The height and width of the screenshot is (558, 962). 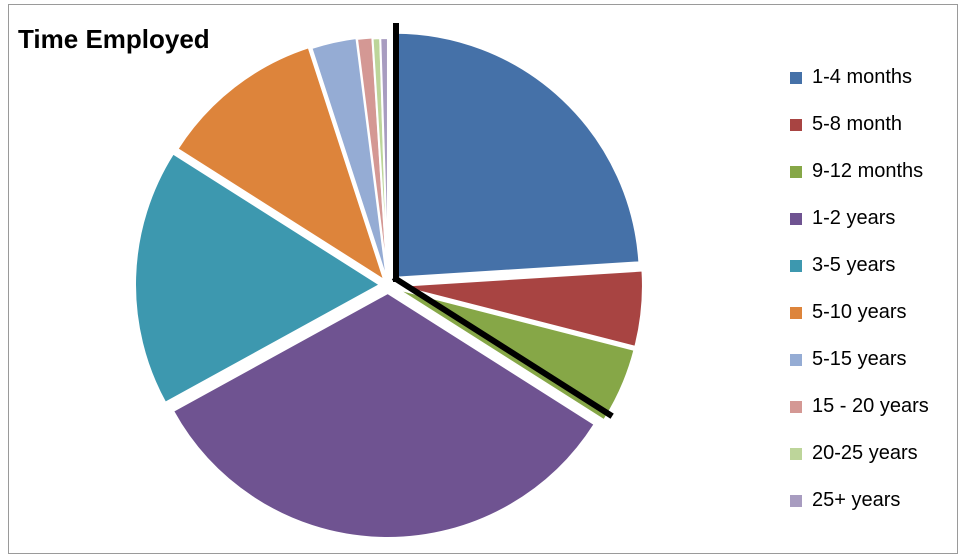 I want to click on legend-item-20-25-years: 20-25 years, so click(x=874, y=453).